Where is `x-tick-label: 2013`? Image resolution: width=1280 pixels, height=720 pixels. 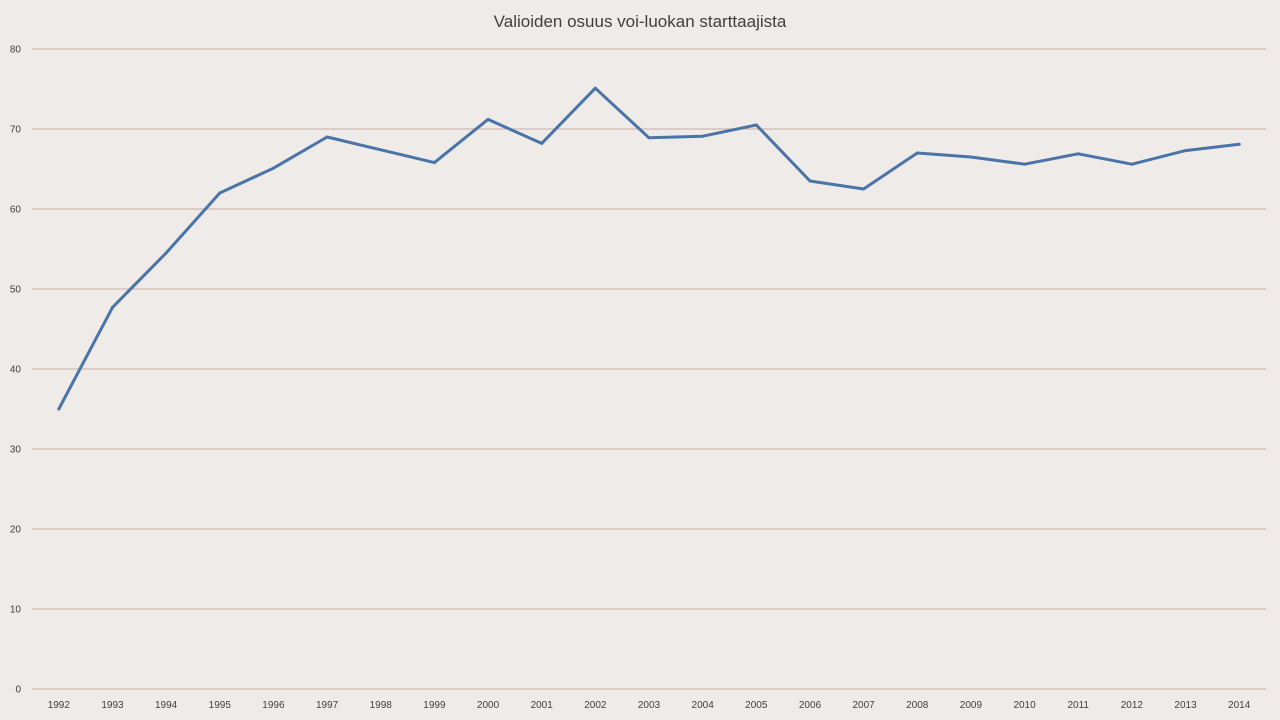
x-tick-label: 2013 is located at coordinates (1185, 705).